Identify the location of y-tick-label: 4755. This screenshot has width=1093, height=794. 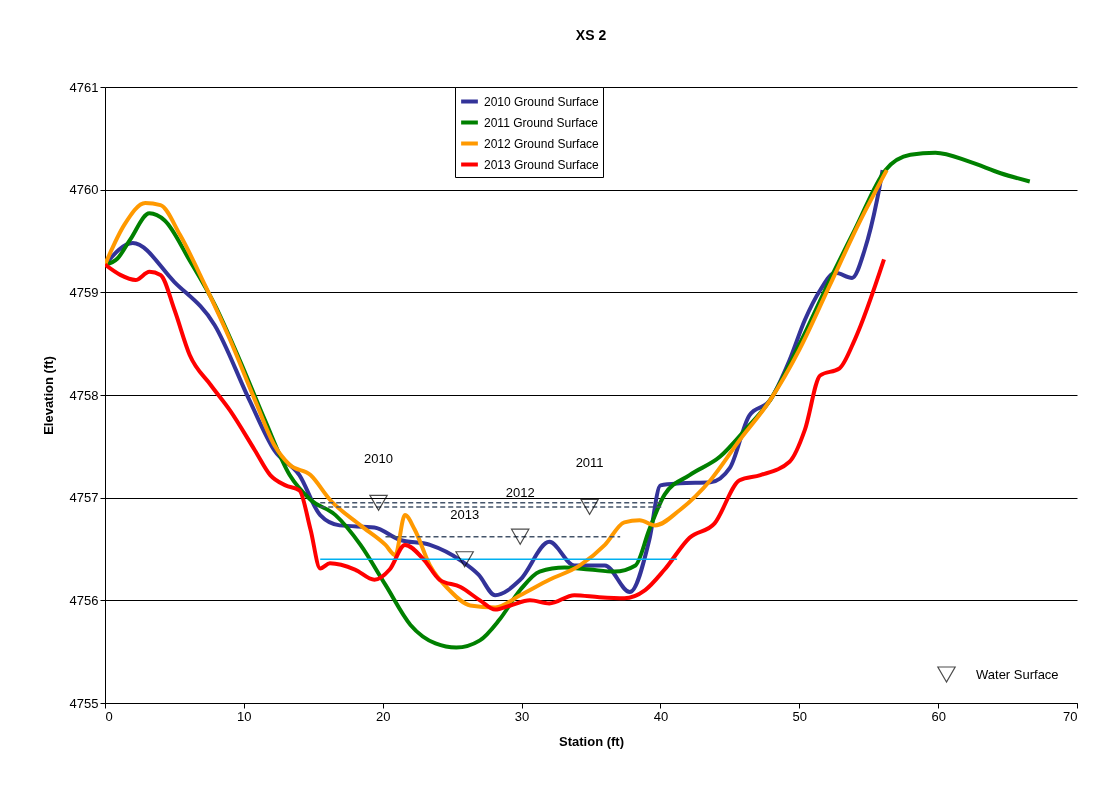
(84, 703).